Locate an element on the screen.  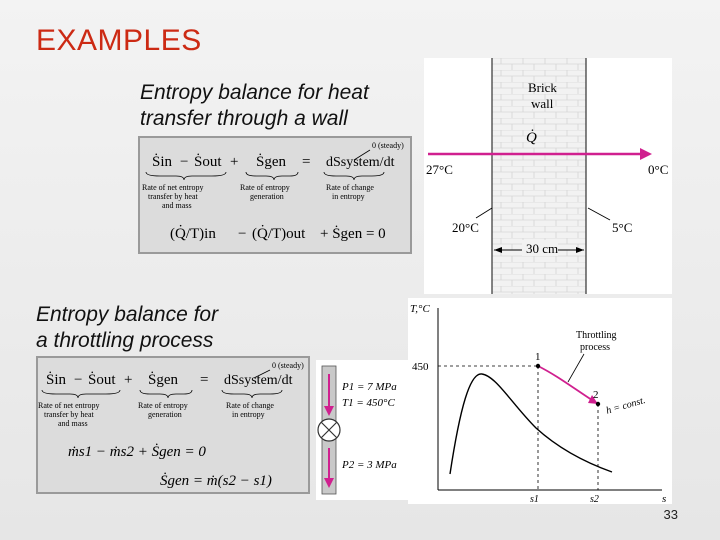
eq2-label-net-3: and mass is located at coordinates (73, 423).